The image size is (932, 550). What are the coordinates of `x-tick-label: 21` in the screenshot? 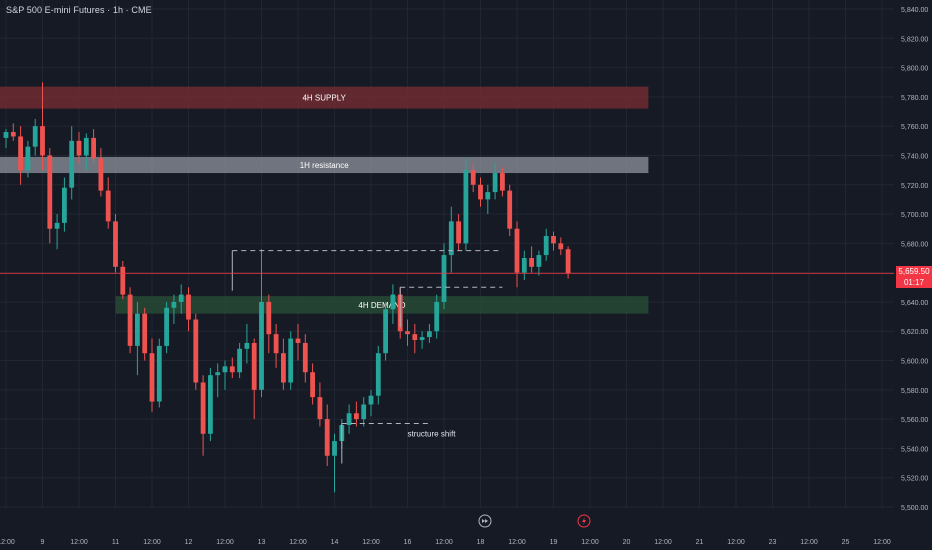 It's located at (700, 542).